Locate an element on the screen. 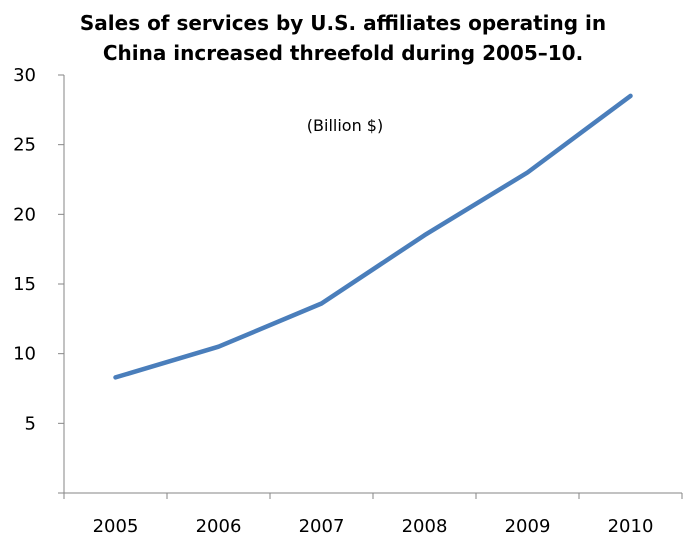 Image resolution: width=686 pixels, height=537 pixels. x-tick-label: 2008 is located at coordinates (425, 526).